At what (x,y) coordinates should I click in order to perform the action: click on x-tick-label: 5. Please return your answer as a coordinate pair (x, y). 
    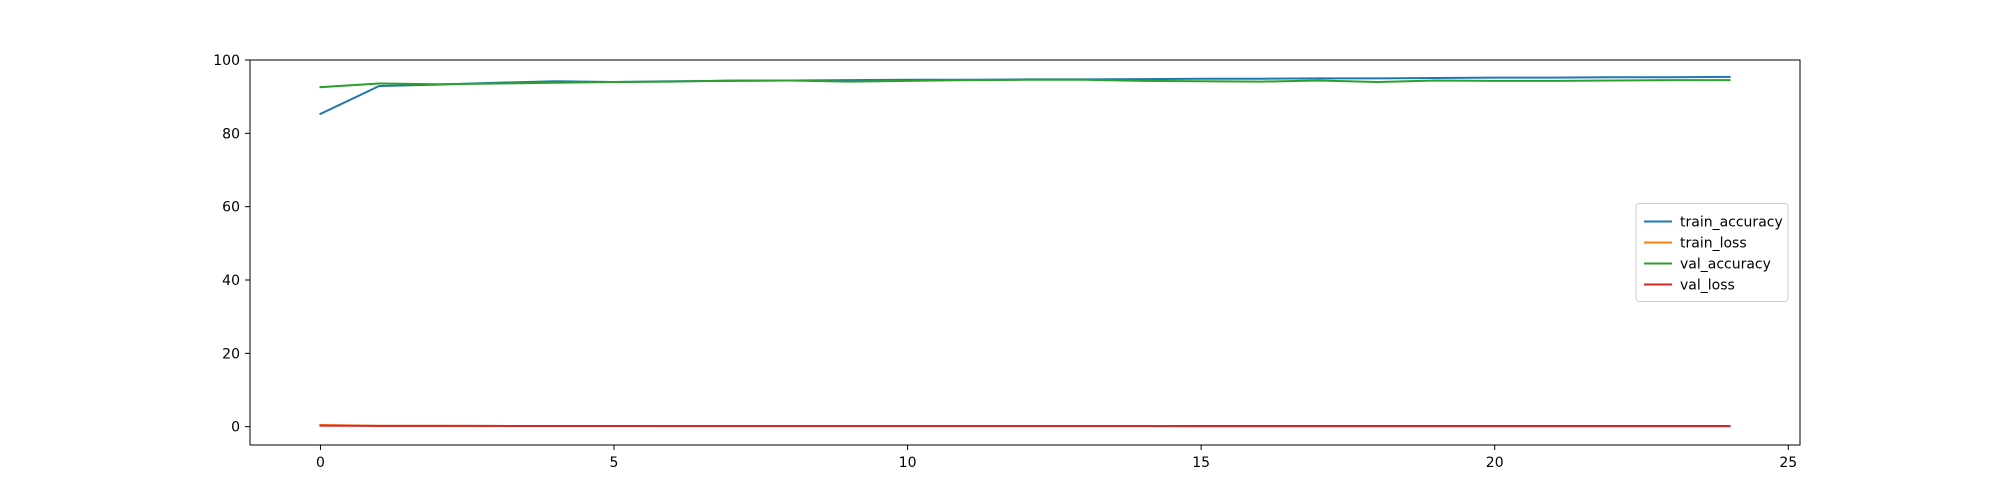
    Looking at the image, I should click on (614, 463).